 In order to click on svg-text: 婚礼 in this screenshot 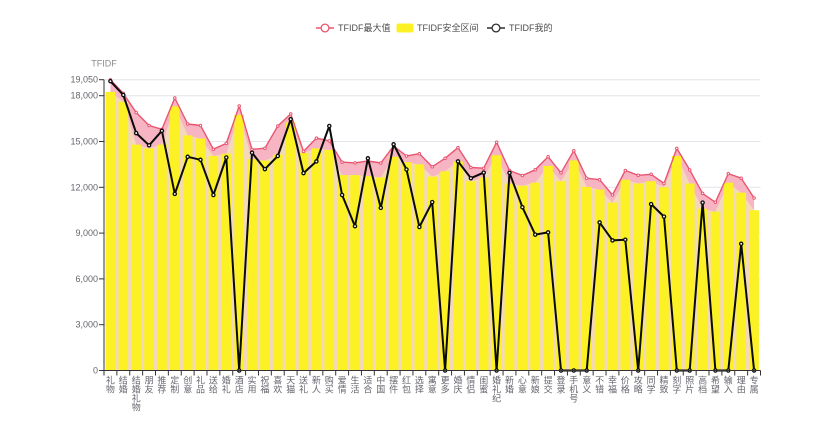, I will do `click(226, 385)`.